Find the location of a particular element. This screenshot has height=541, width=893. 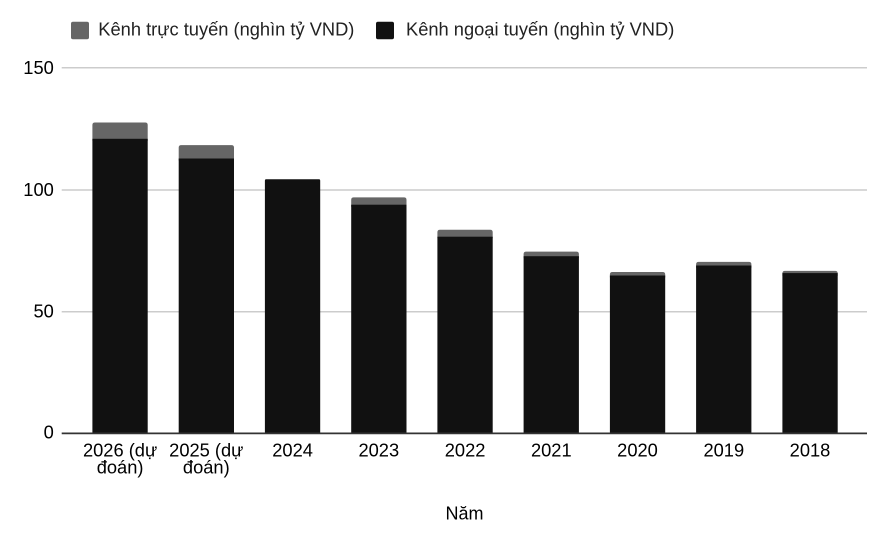

svg-text: 150 is located at coordinates (38, 67).